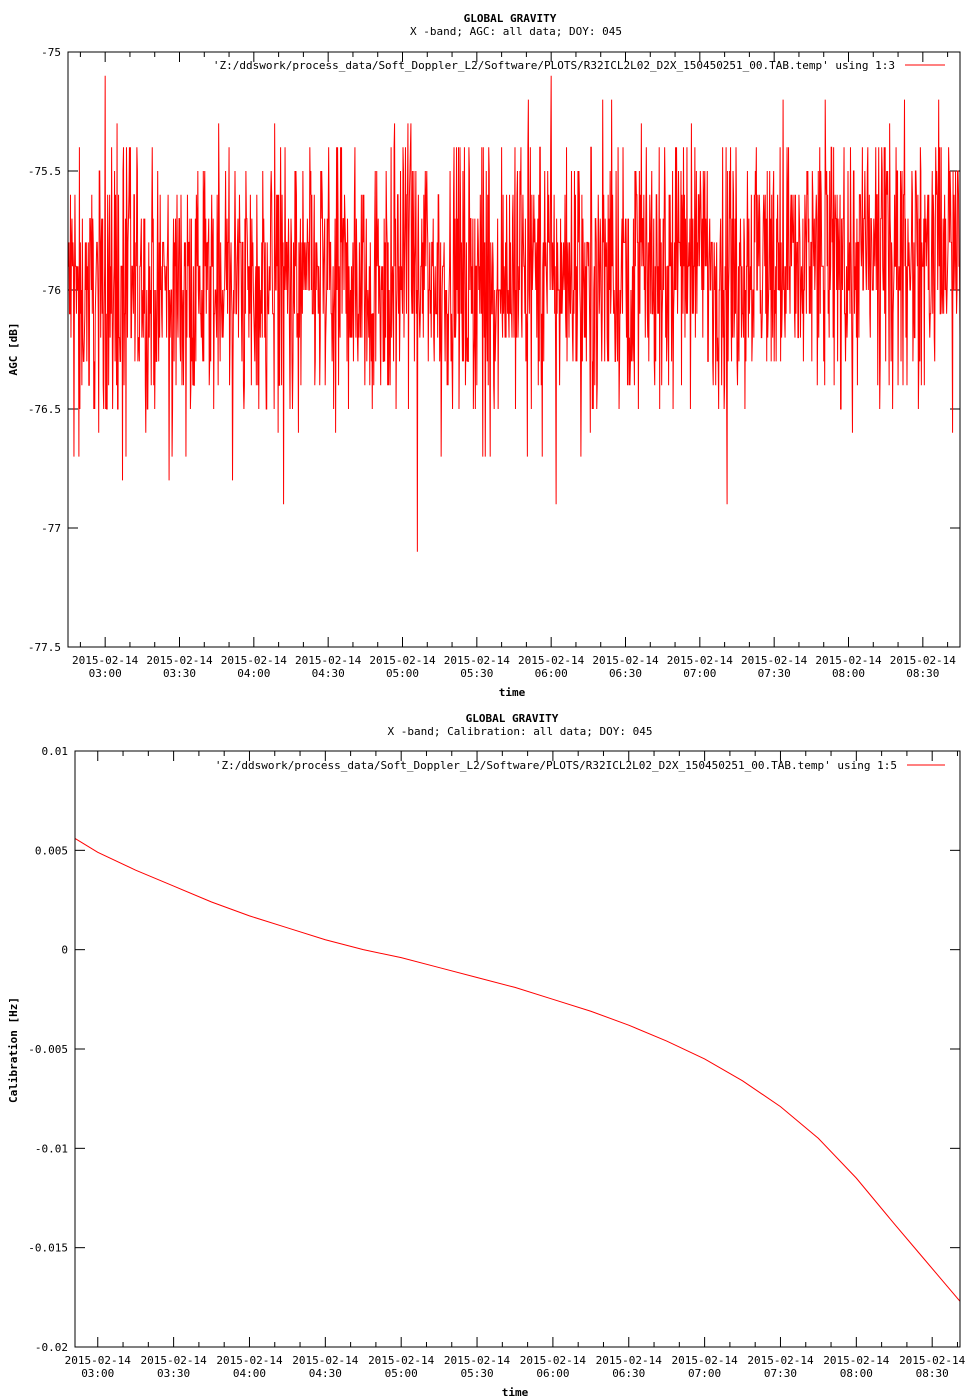  I want to click on chart-subtitle: X -band; Calibration: all data; DOY: 045, so click(520, 731).